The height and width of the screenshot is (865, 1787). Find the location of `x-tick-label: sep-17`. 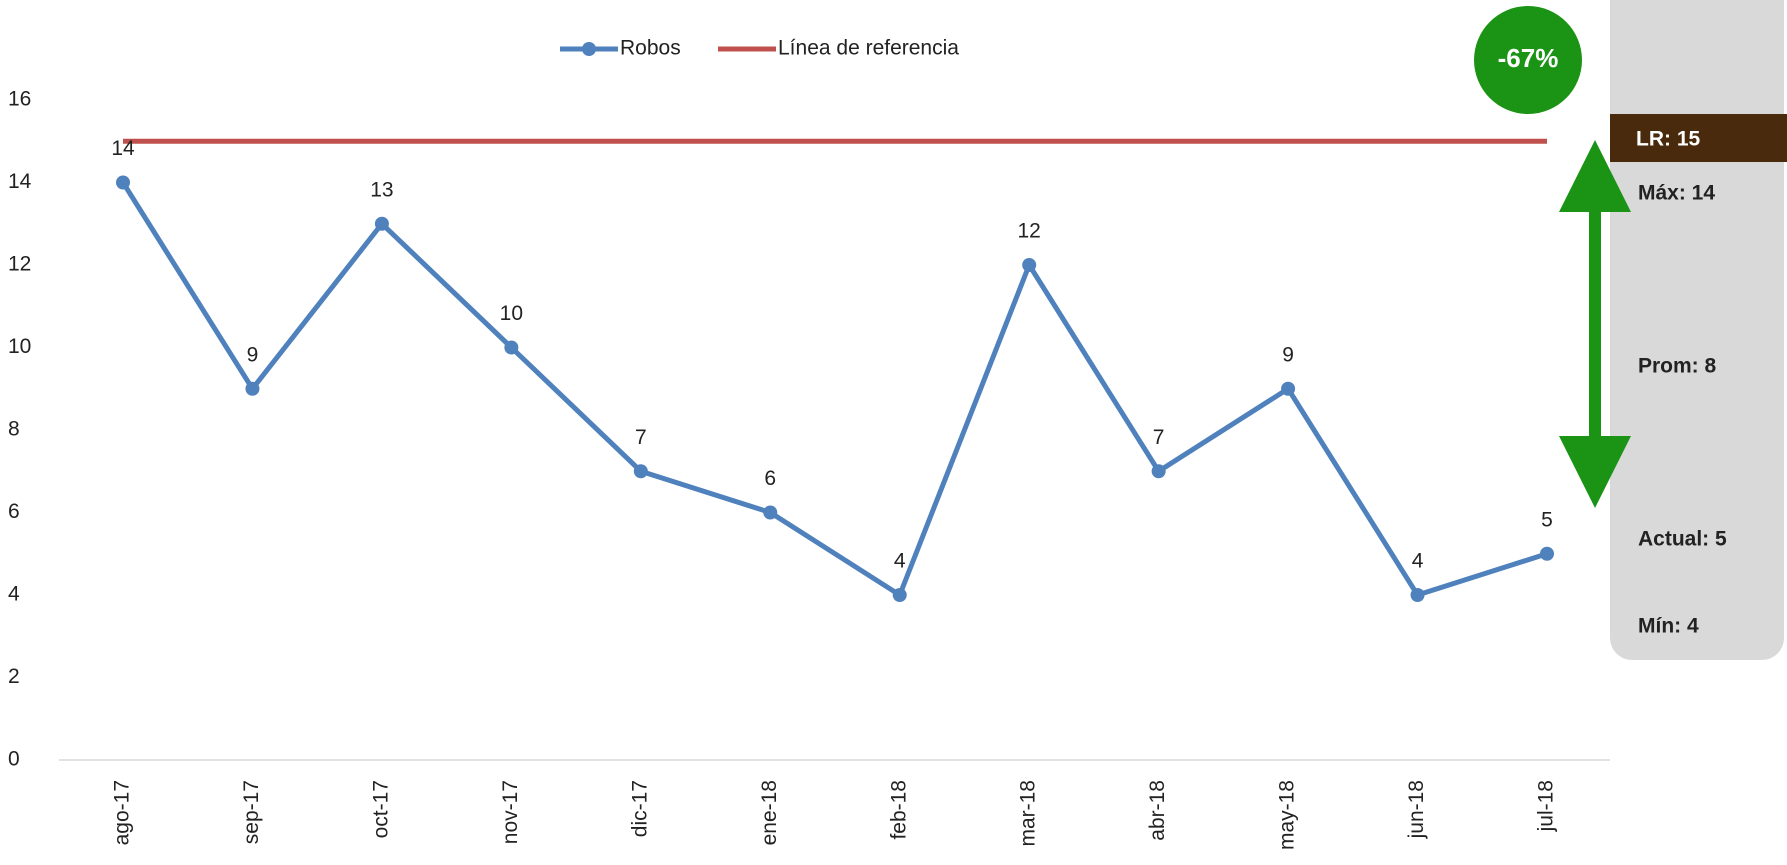

x-tick-label: sep-17 is located at coordinates (251, 812).